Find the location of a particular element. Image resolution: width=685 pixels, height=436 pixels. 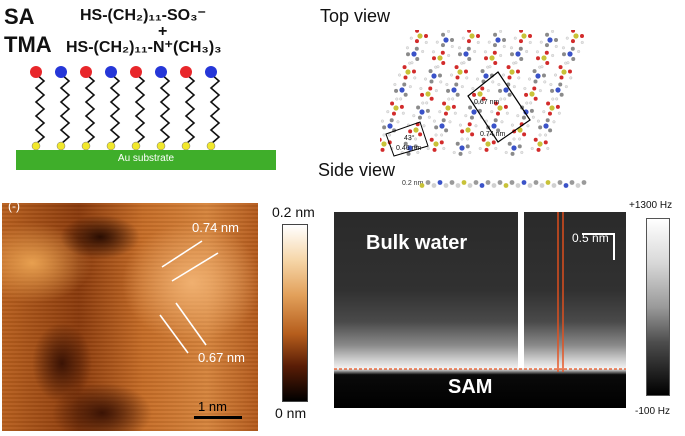

unit-cell-outline is located at coordinates (499, 107).